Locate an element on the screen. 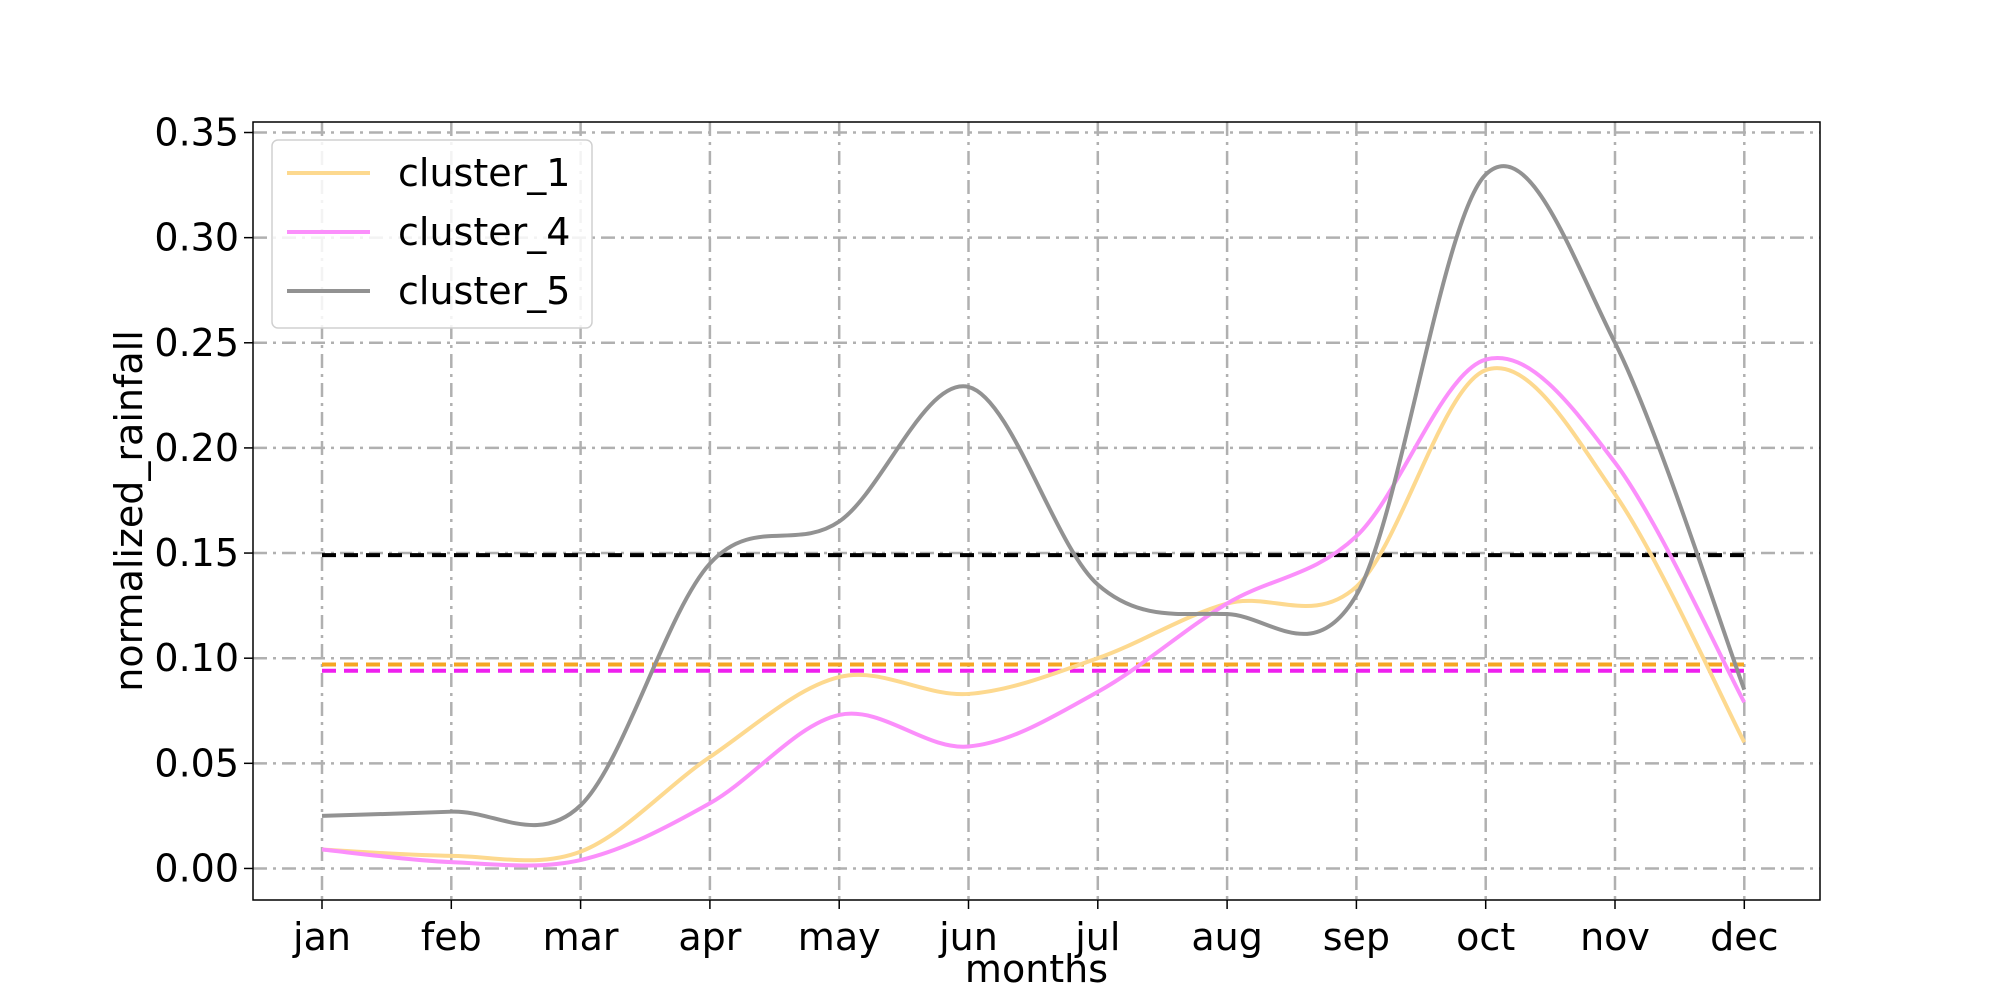 The height and width of the screenshot is (1000, 2000). y-axis-label: normalized_rainfall is located at coordinates (129, 510).